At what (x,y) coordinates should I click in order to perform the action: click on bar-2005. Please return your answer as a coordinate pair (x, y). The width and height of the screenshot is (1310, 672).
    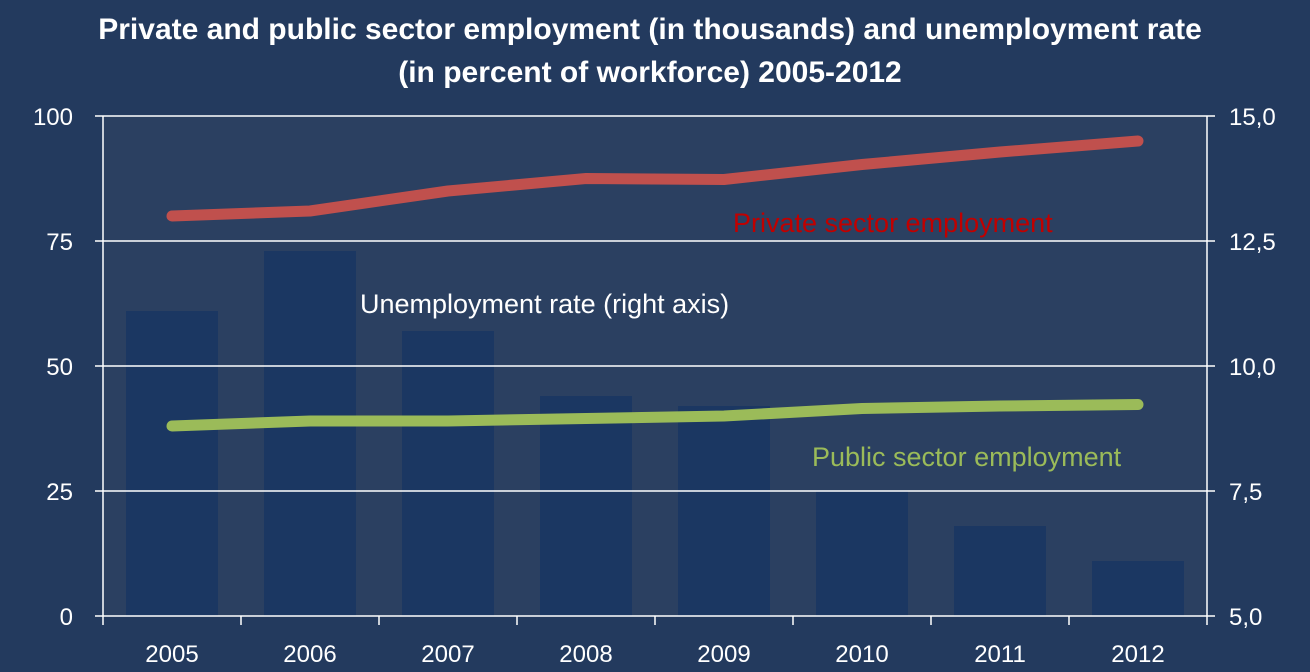
    Looking at the image, I should click on (172, 463).